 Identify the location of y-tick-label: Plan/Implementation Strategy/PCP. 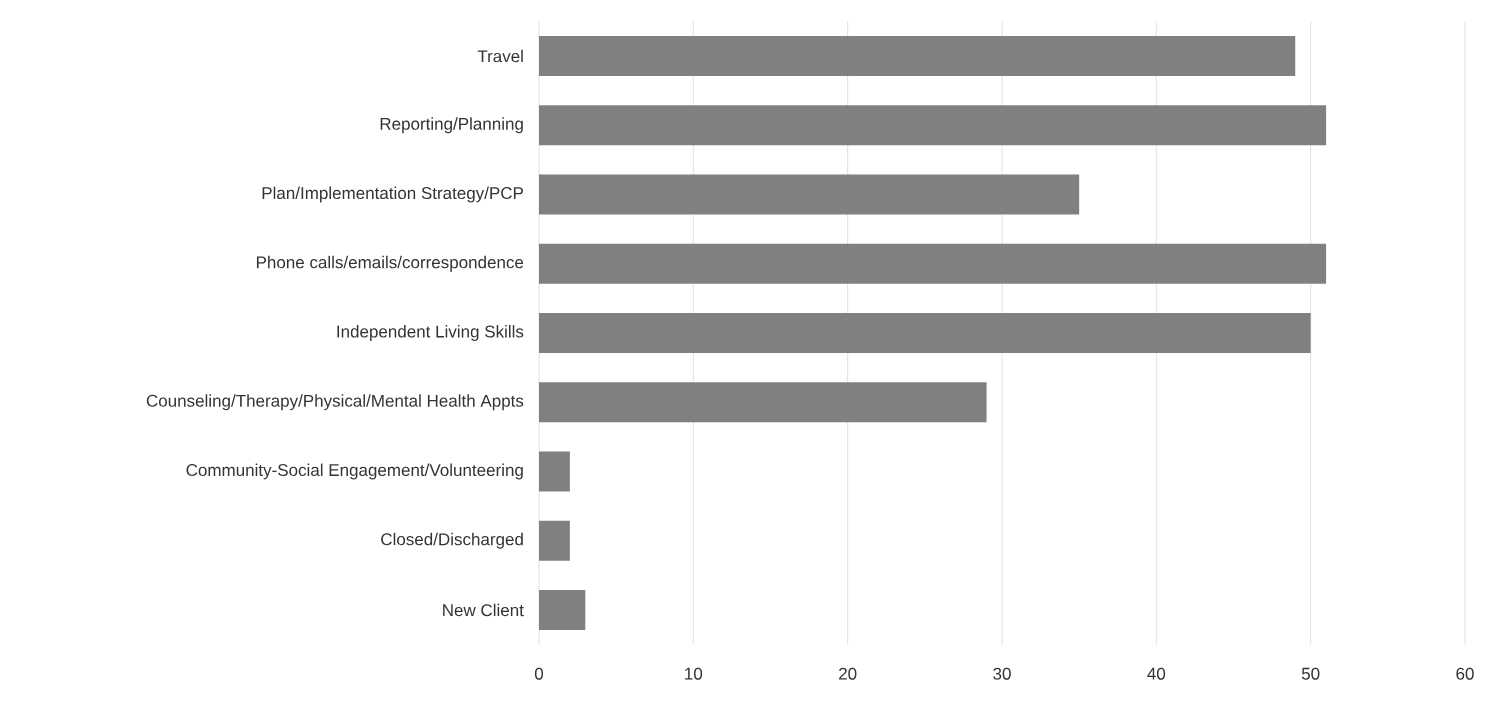
(393, 194).